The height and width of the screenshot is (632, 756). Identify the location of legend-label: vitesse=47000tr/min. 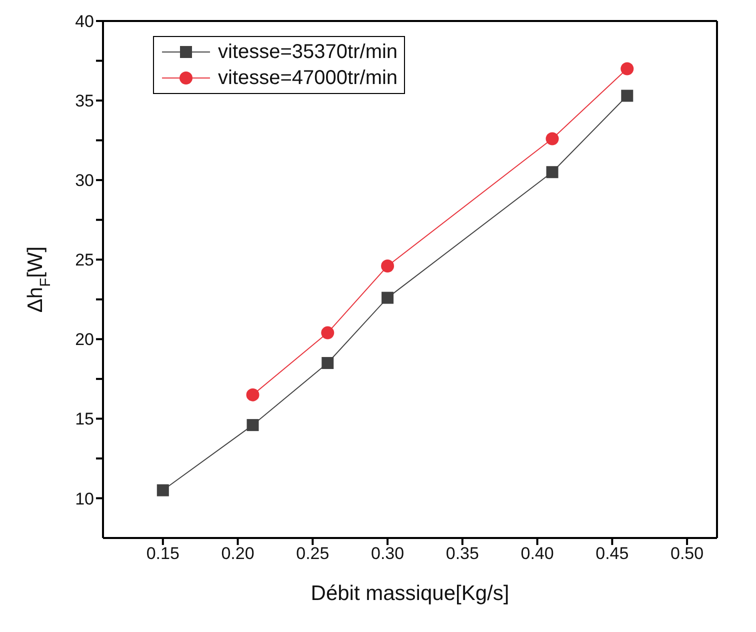
(308, 78).